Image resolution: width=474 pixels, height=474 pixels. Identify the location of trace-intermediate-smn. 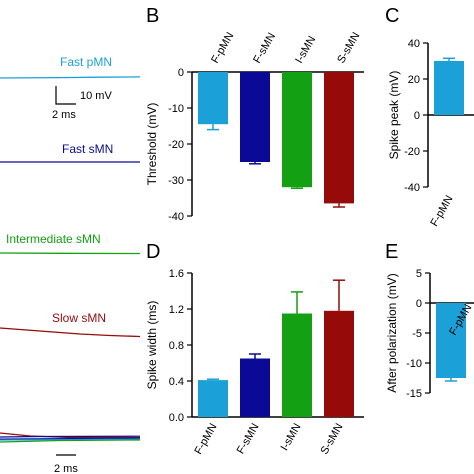
(70, 253).